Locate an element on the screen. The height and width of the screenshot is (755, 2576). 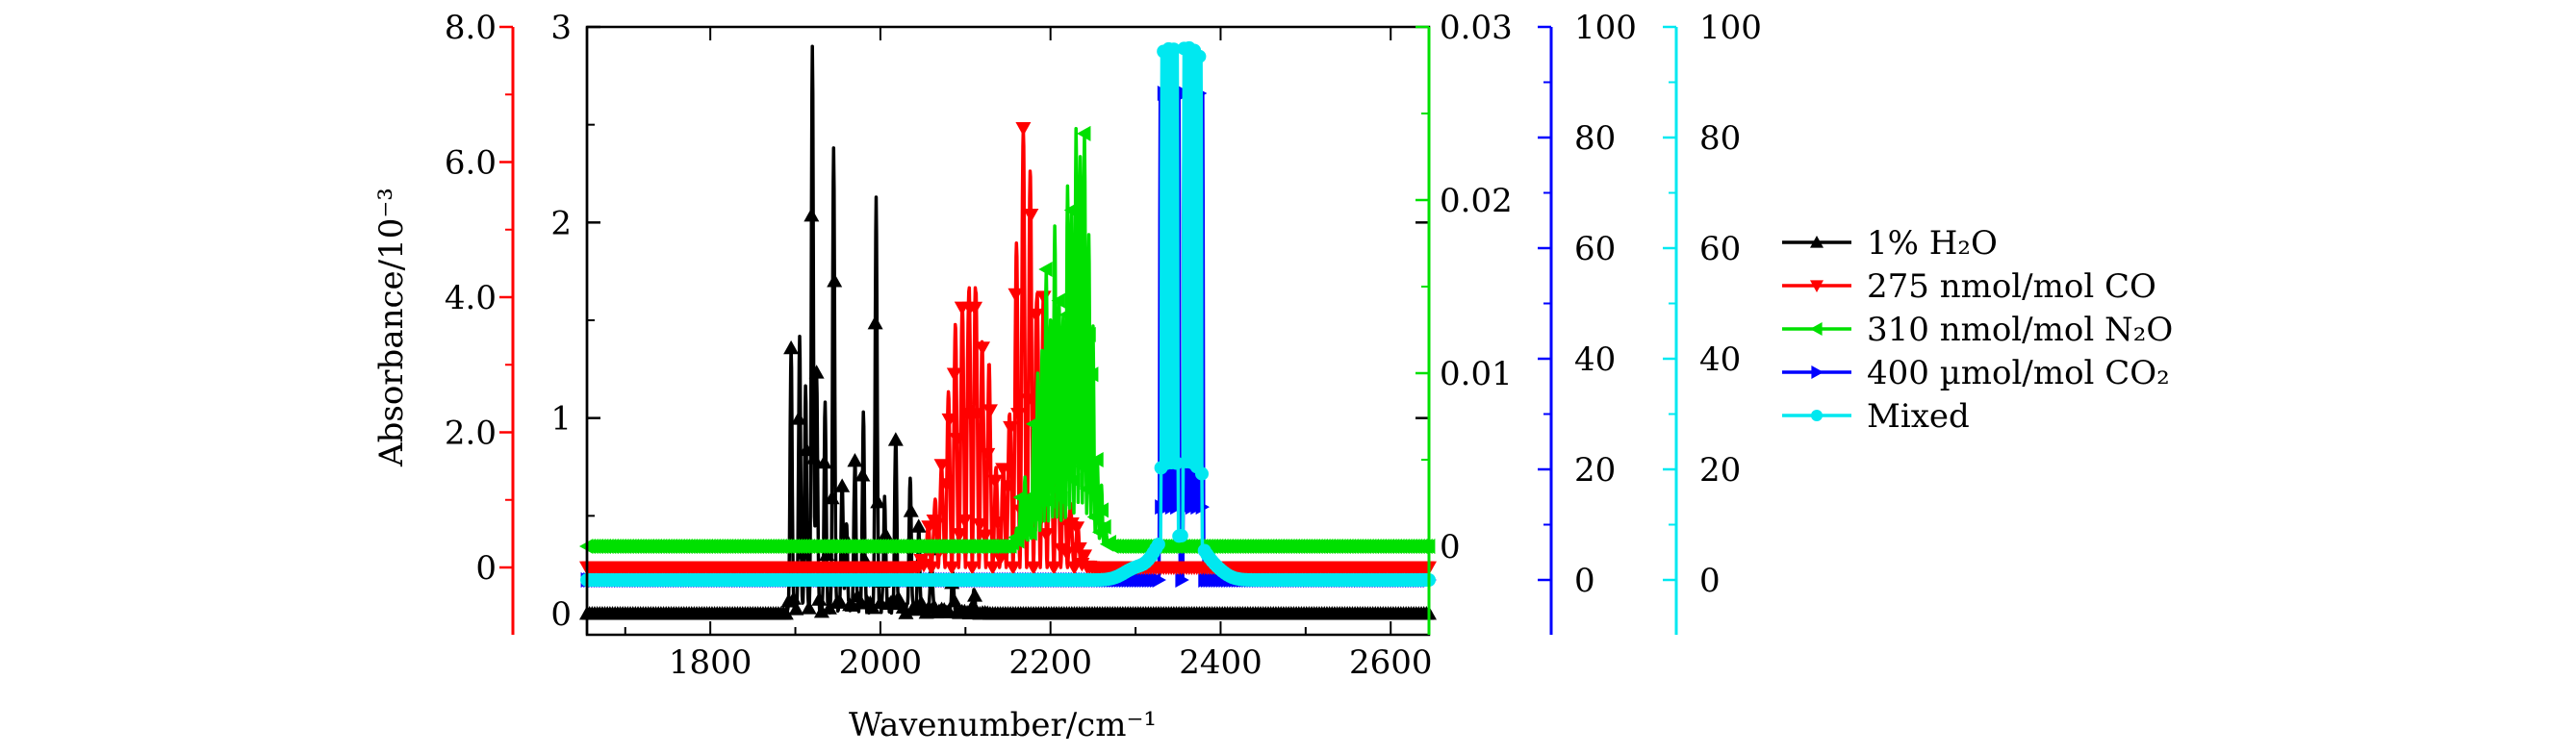
x-tick-label: 2200 is located at coordinates (1050, 662).